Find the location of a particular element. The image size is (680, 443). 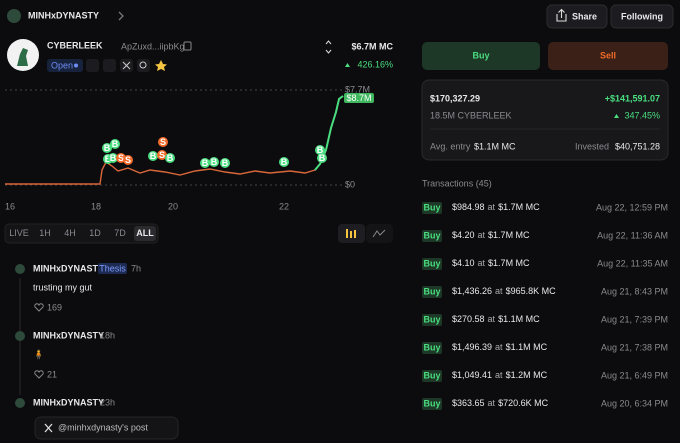

sell-button is located at coordinates (608, 56).